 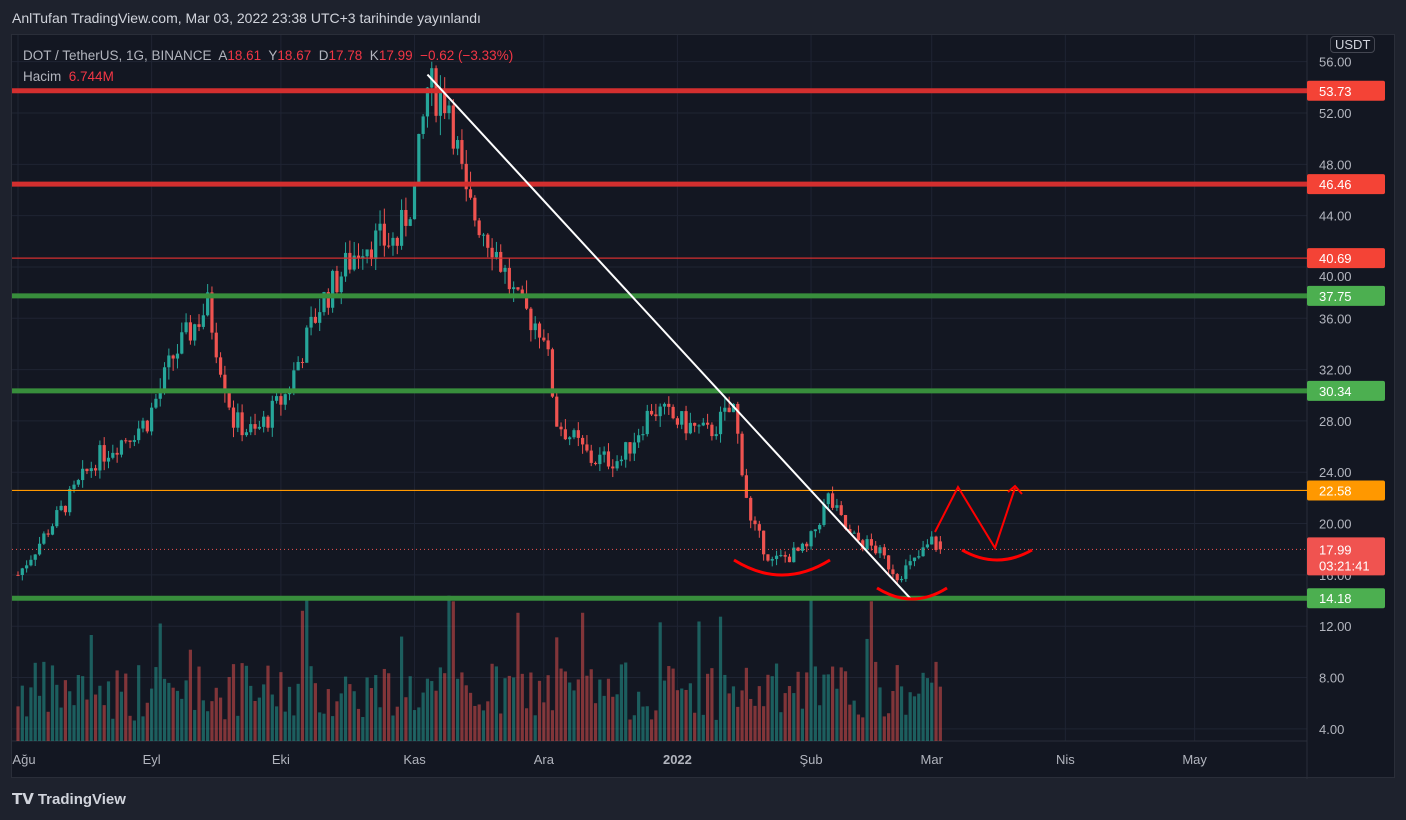 What do you see at coordinates (544, 759) in the screenshot?
I see `x-tick-label: Ara` at bounding box center [544, 759].